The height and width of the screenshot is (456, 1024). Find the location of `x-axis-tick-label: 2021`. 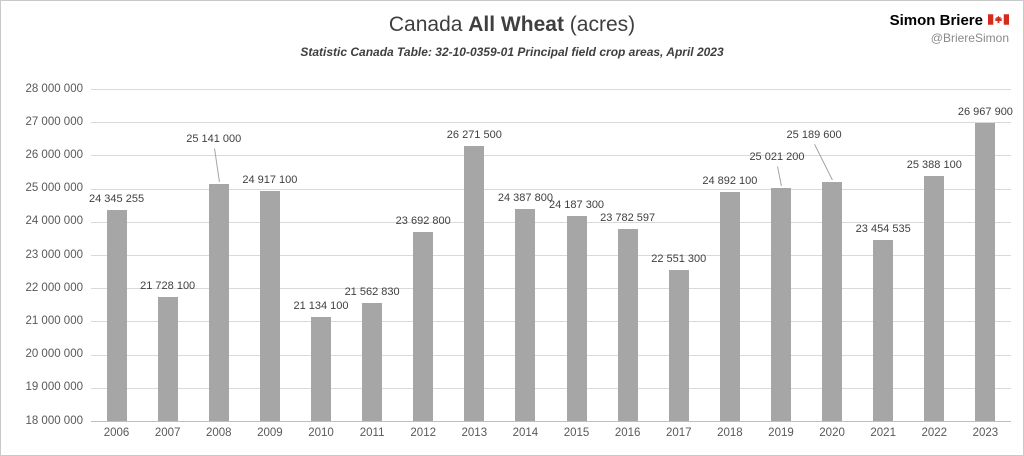

x-axis-tick-label: 2021 is located at coordinates (883, 433).